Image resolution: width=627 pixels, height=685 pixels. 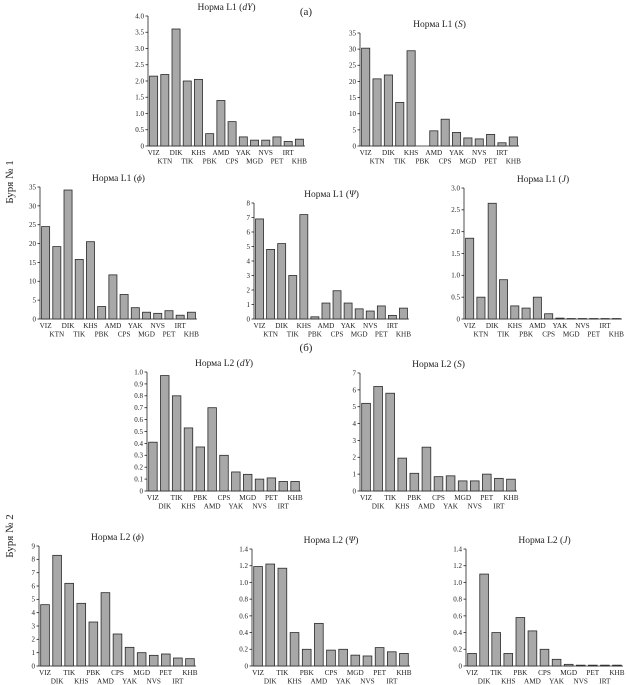 What do you see at coordinates (355, 441) in the screenshot?
I see `y-tick-label: 3` at bounding box center [355, 441].